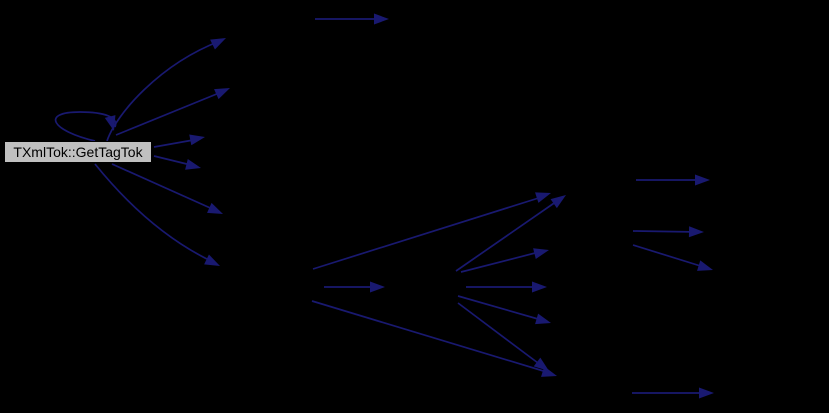  I want to click on node-txmltok-gettagtok: TXmlTok::GetTagTok, so click(78, 152).